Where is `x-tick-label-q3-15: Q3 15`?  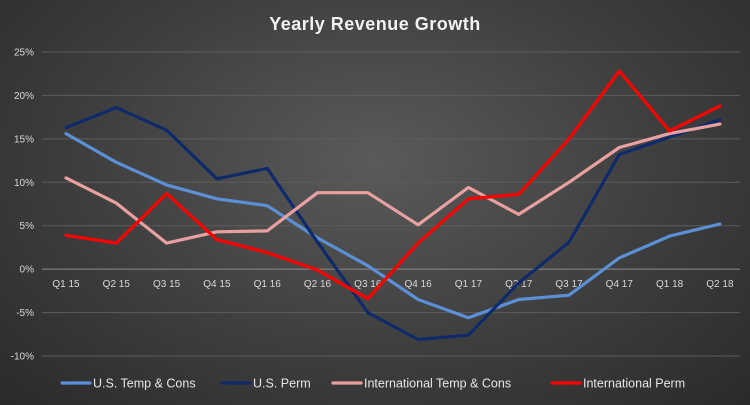 x-tick-label-q3-15: Q3 15 is located at coordinates (167, 284).